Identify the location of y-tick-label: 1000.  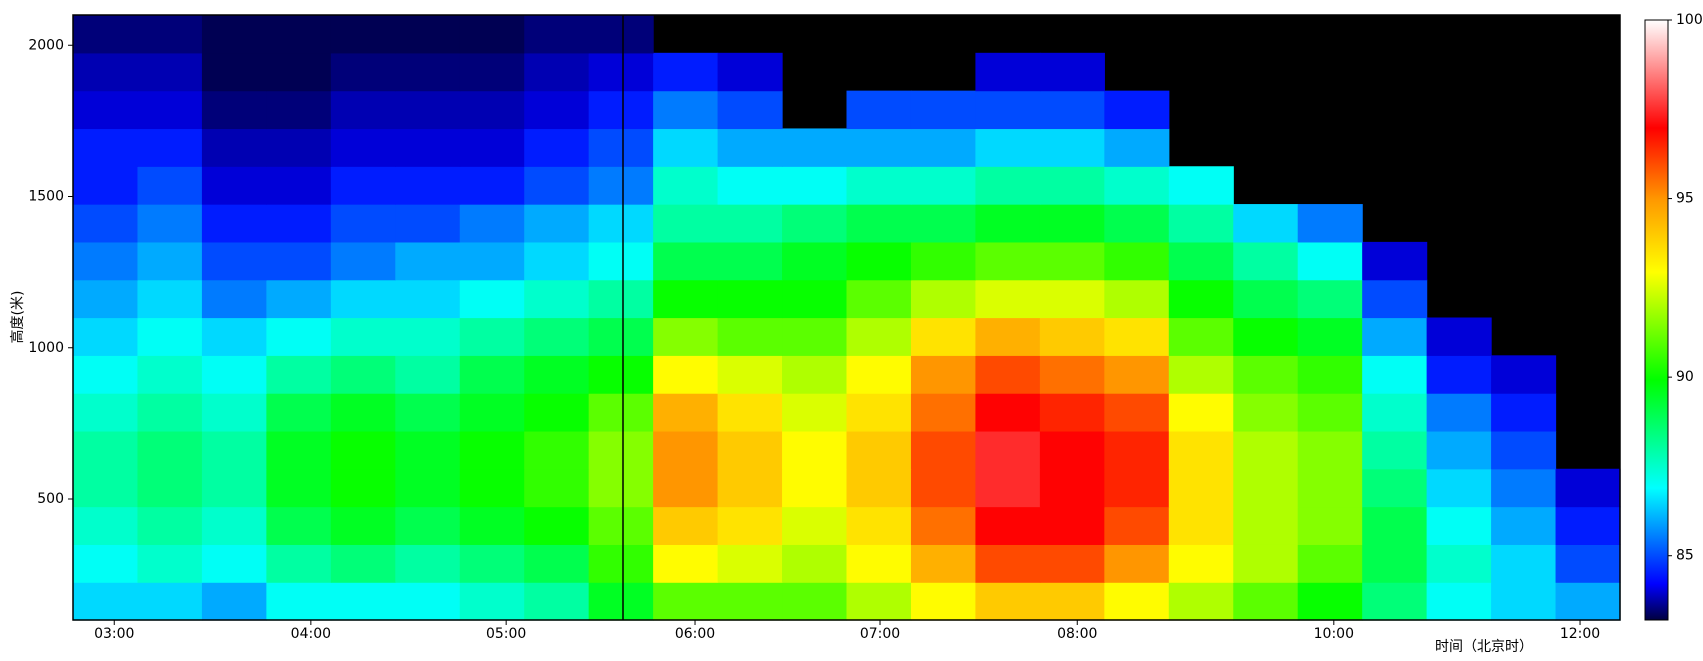
(46, 348).